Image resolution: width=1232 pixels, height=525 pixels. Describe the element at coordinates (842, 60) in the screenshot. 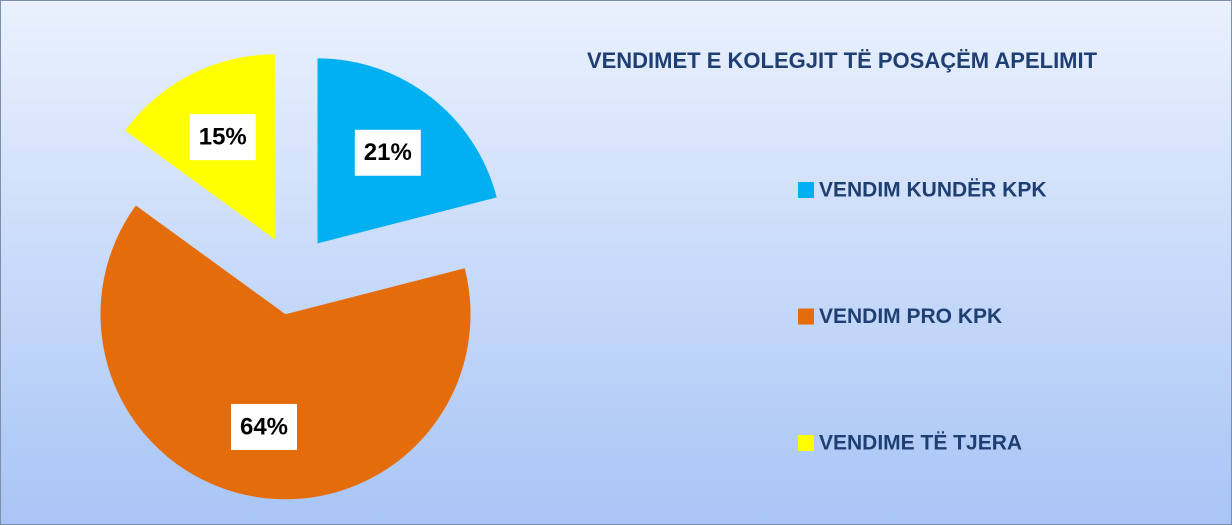

I see `chart-title: VENDIMET E KOLEGJIT TË POSAÇËM APELIMIT` at that location.